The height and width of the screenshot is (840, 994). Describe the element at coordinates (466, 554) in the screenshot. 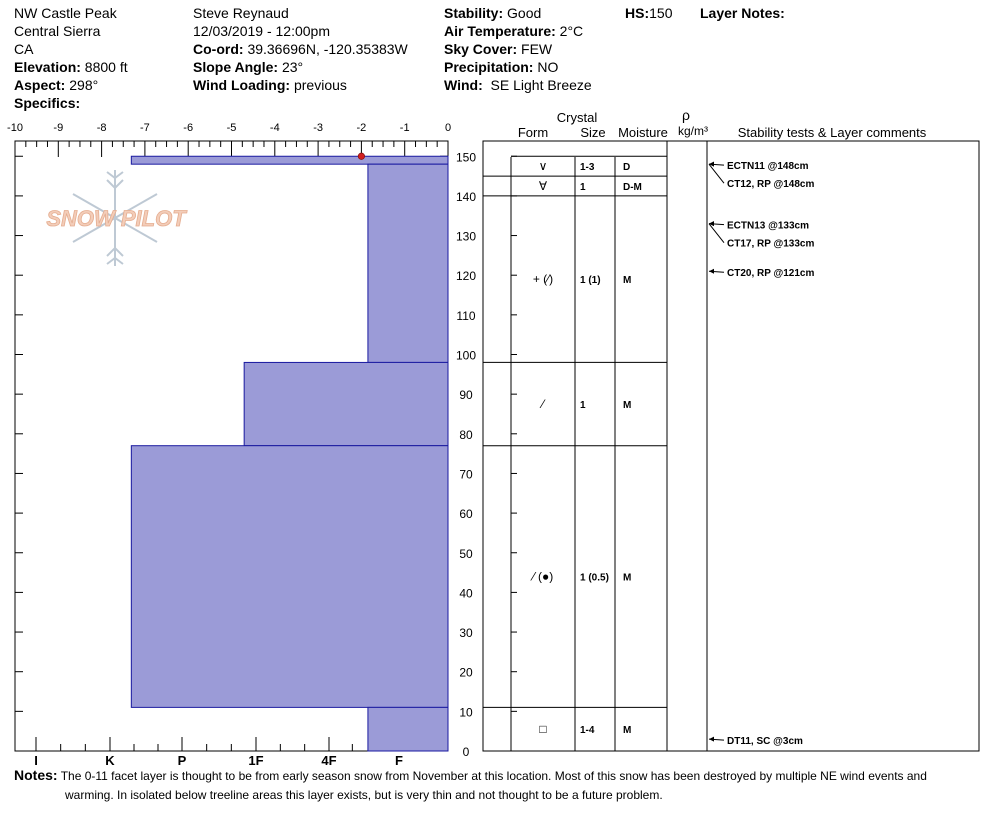

I see `height-tick-label: 50` at that location.